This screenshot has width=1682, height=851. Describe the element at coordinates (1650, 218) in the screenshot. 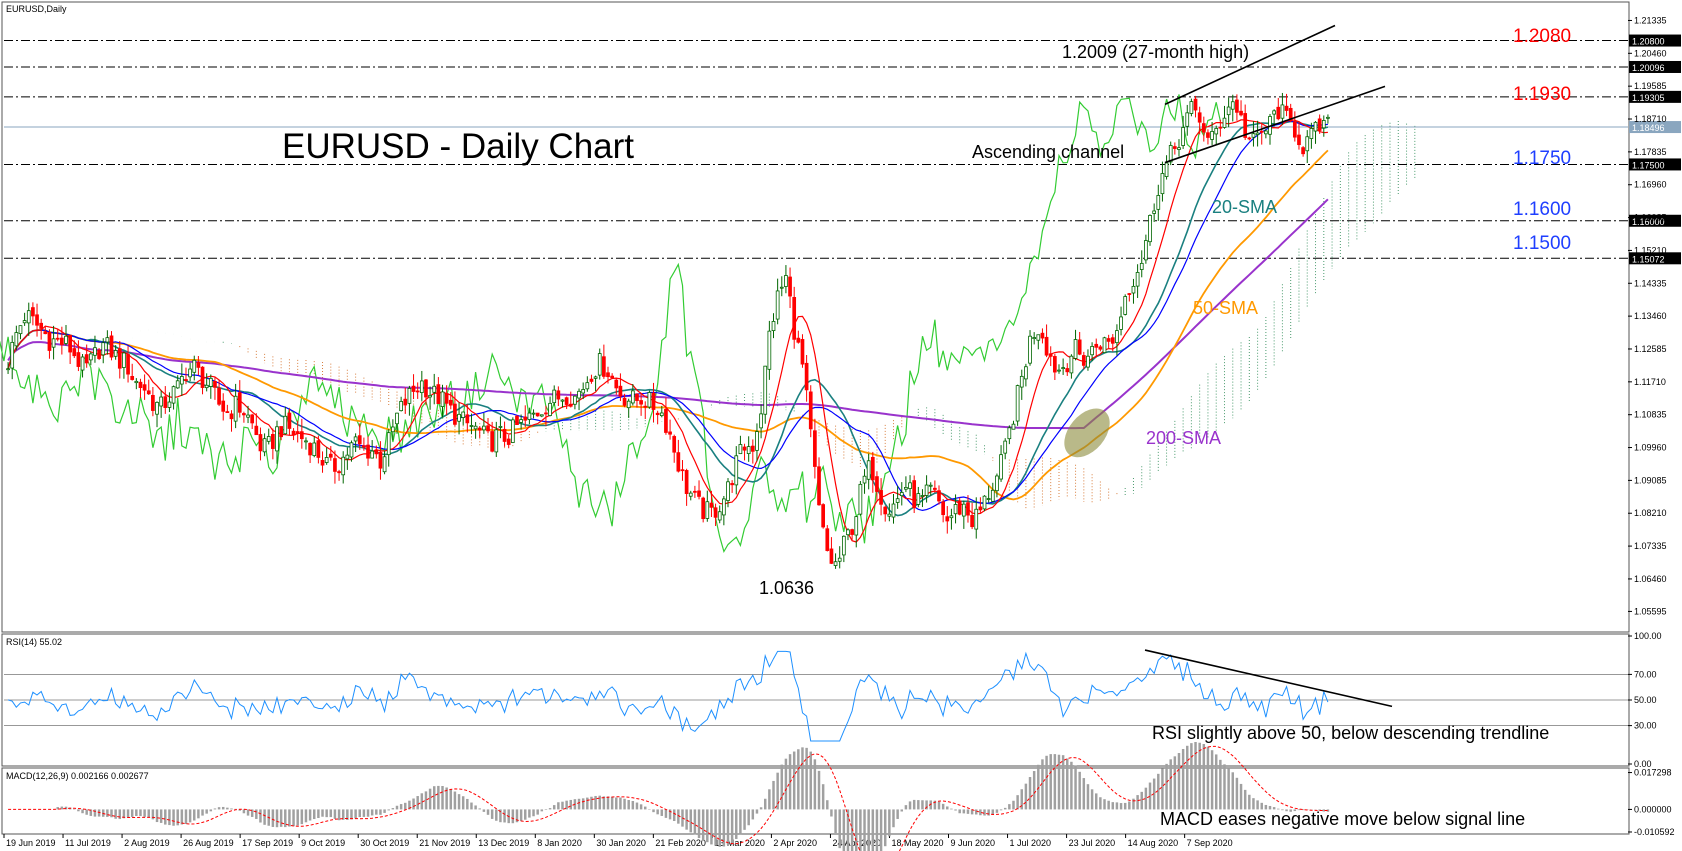

I see `price-tick-label: 1.16085` at that location.